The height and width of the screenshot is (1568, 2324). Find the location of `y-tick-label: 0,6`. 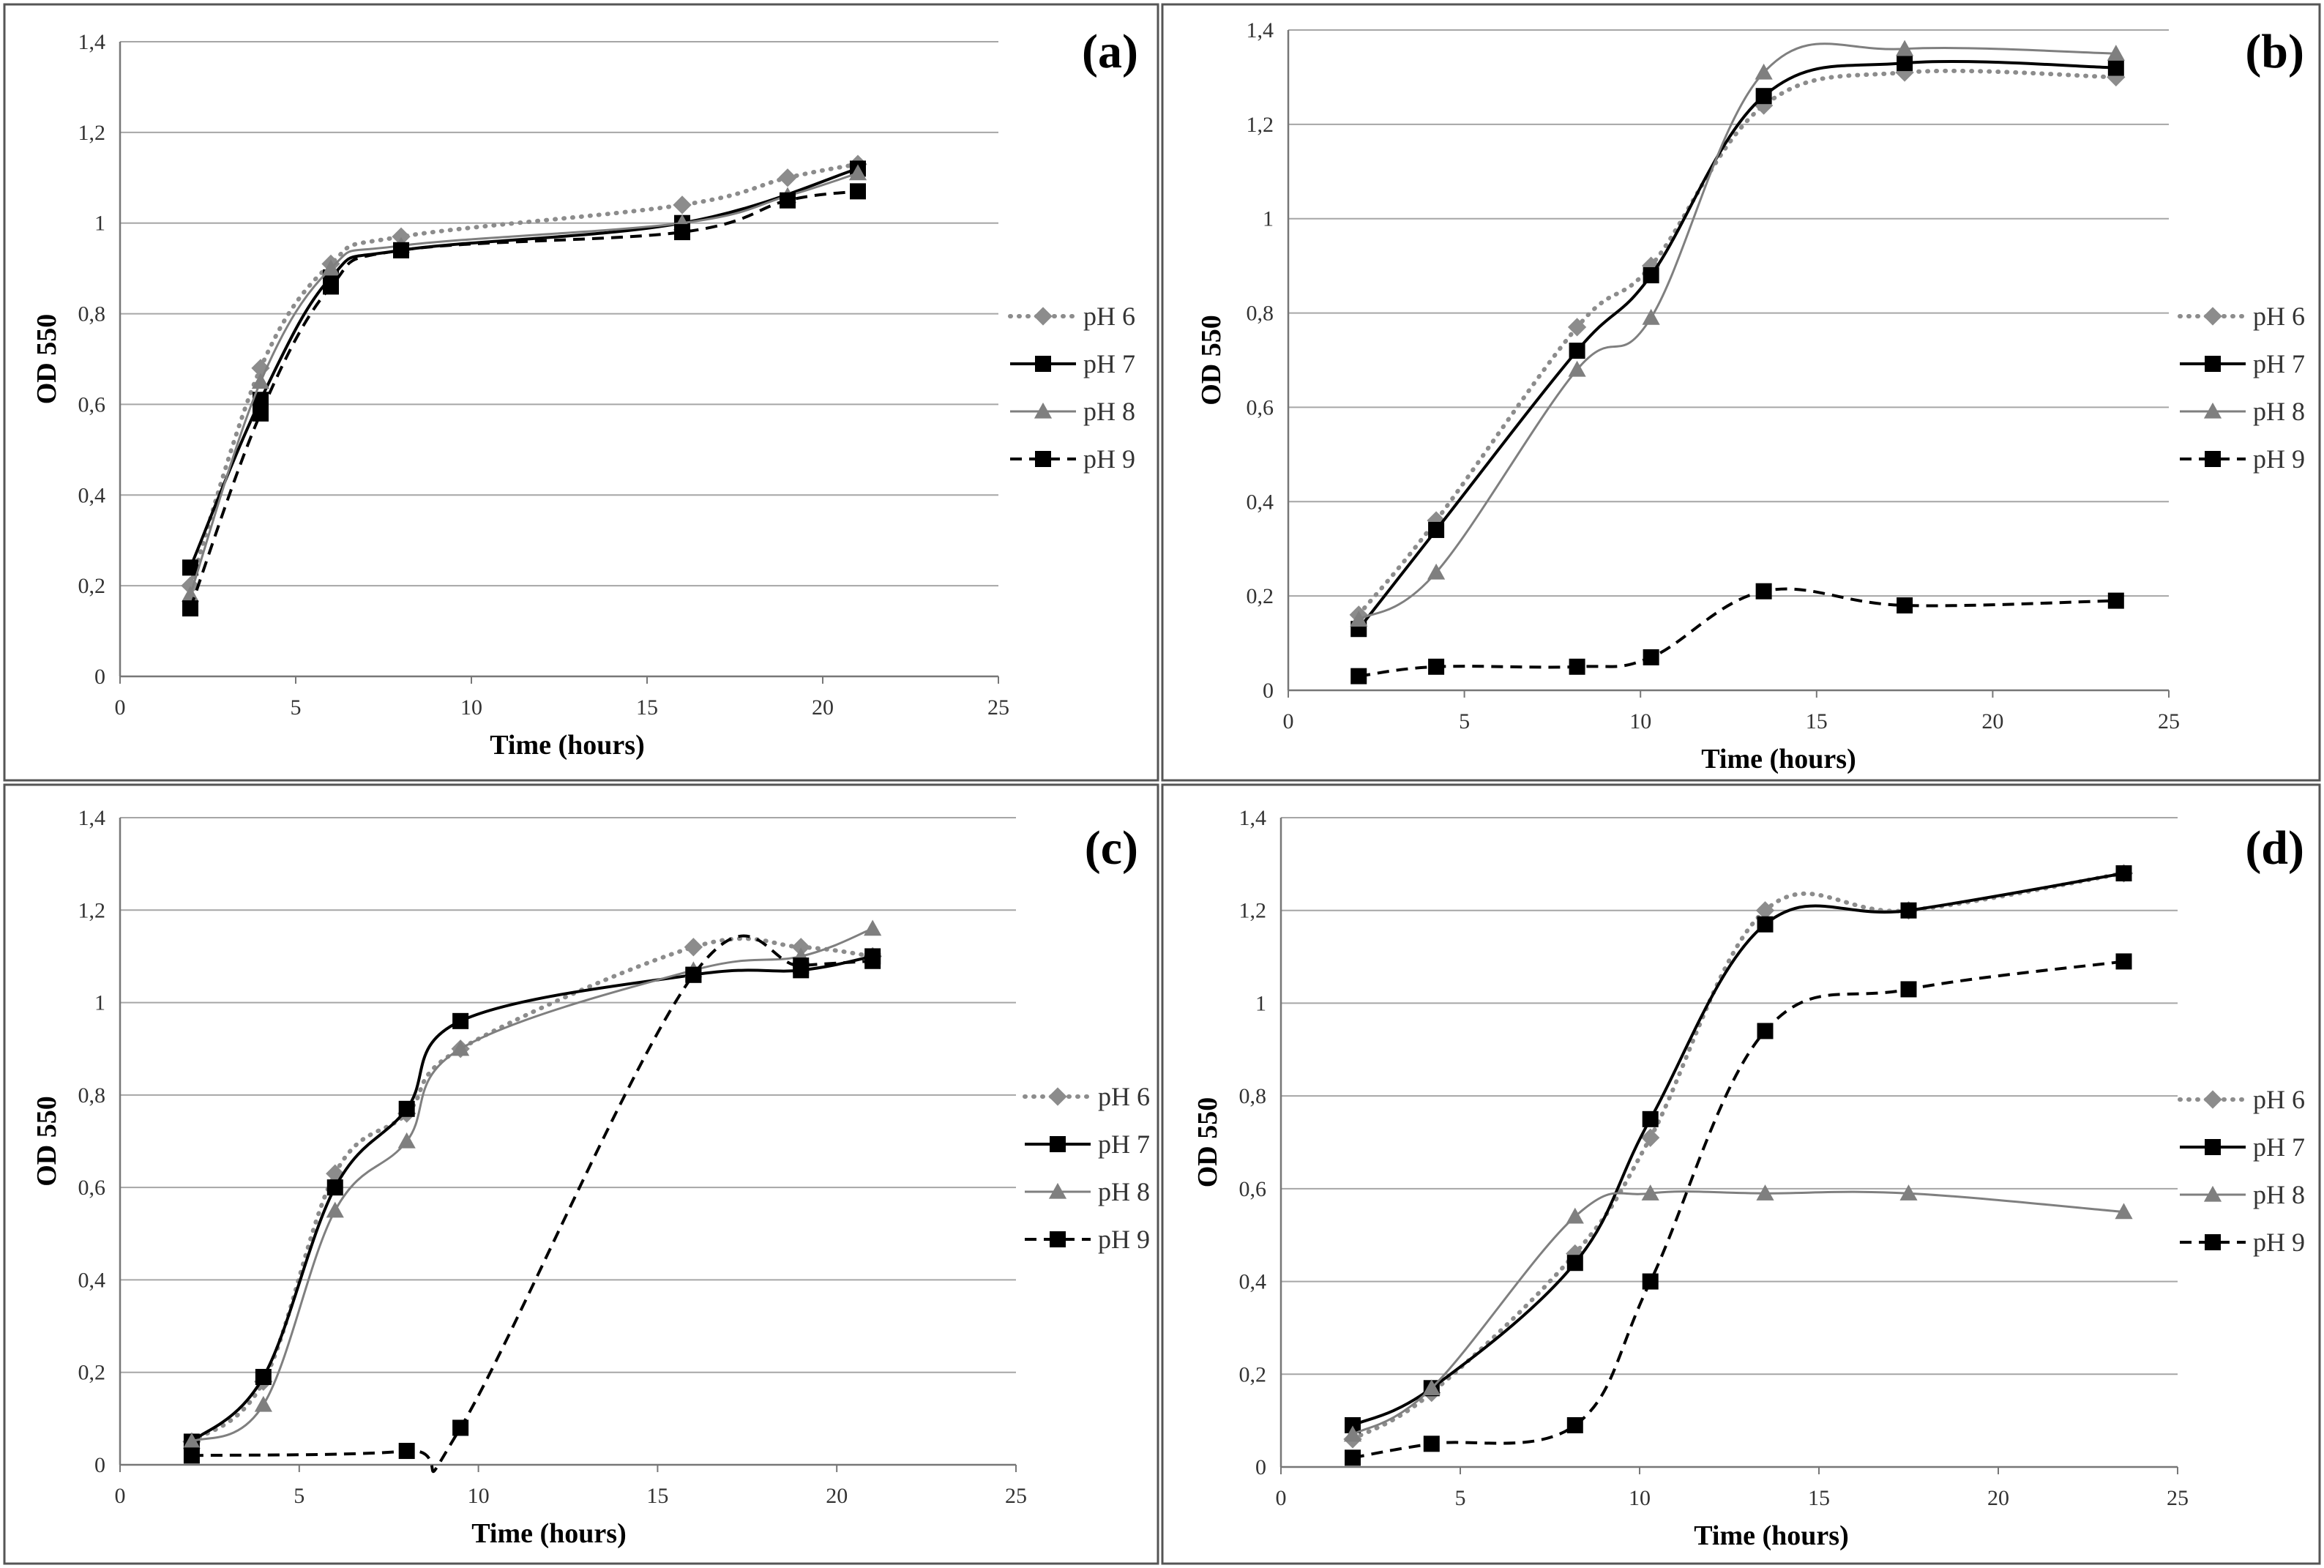

y-tick-label: 0,6 is located at coordinates (1260, 407).